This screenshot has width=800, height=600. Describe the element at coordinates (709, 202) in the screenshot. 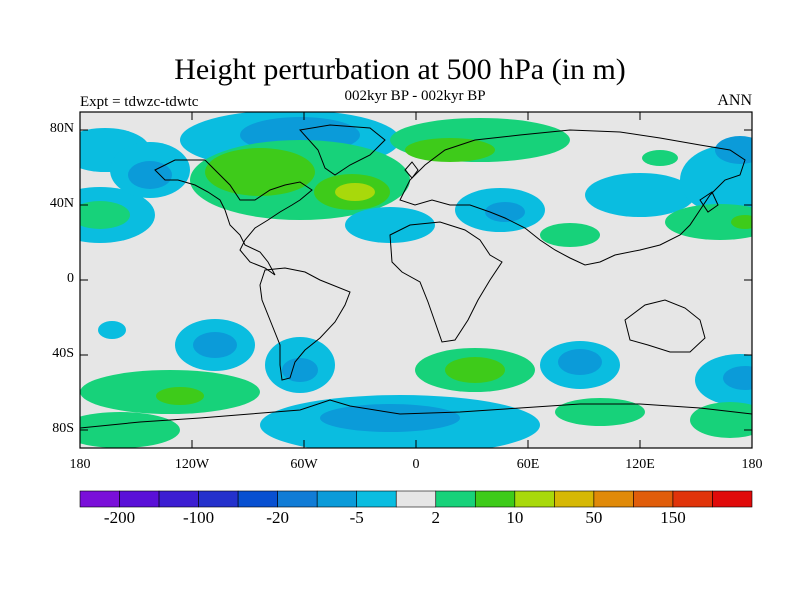

I see `coast-japan` at that location.